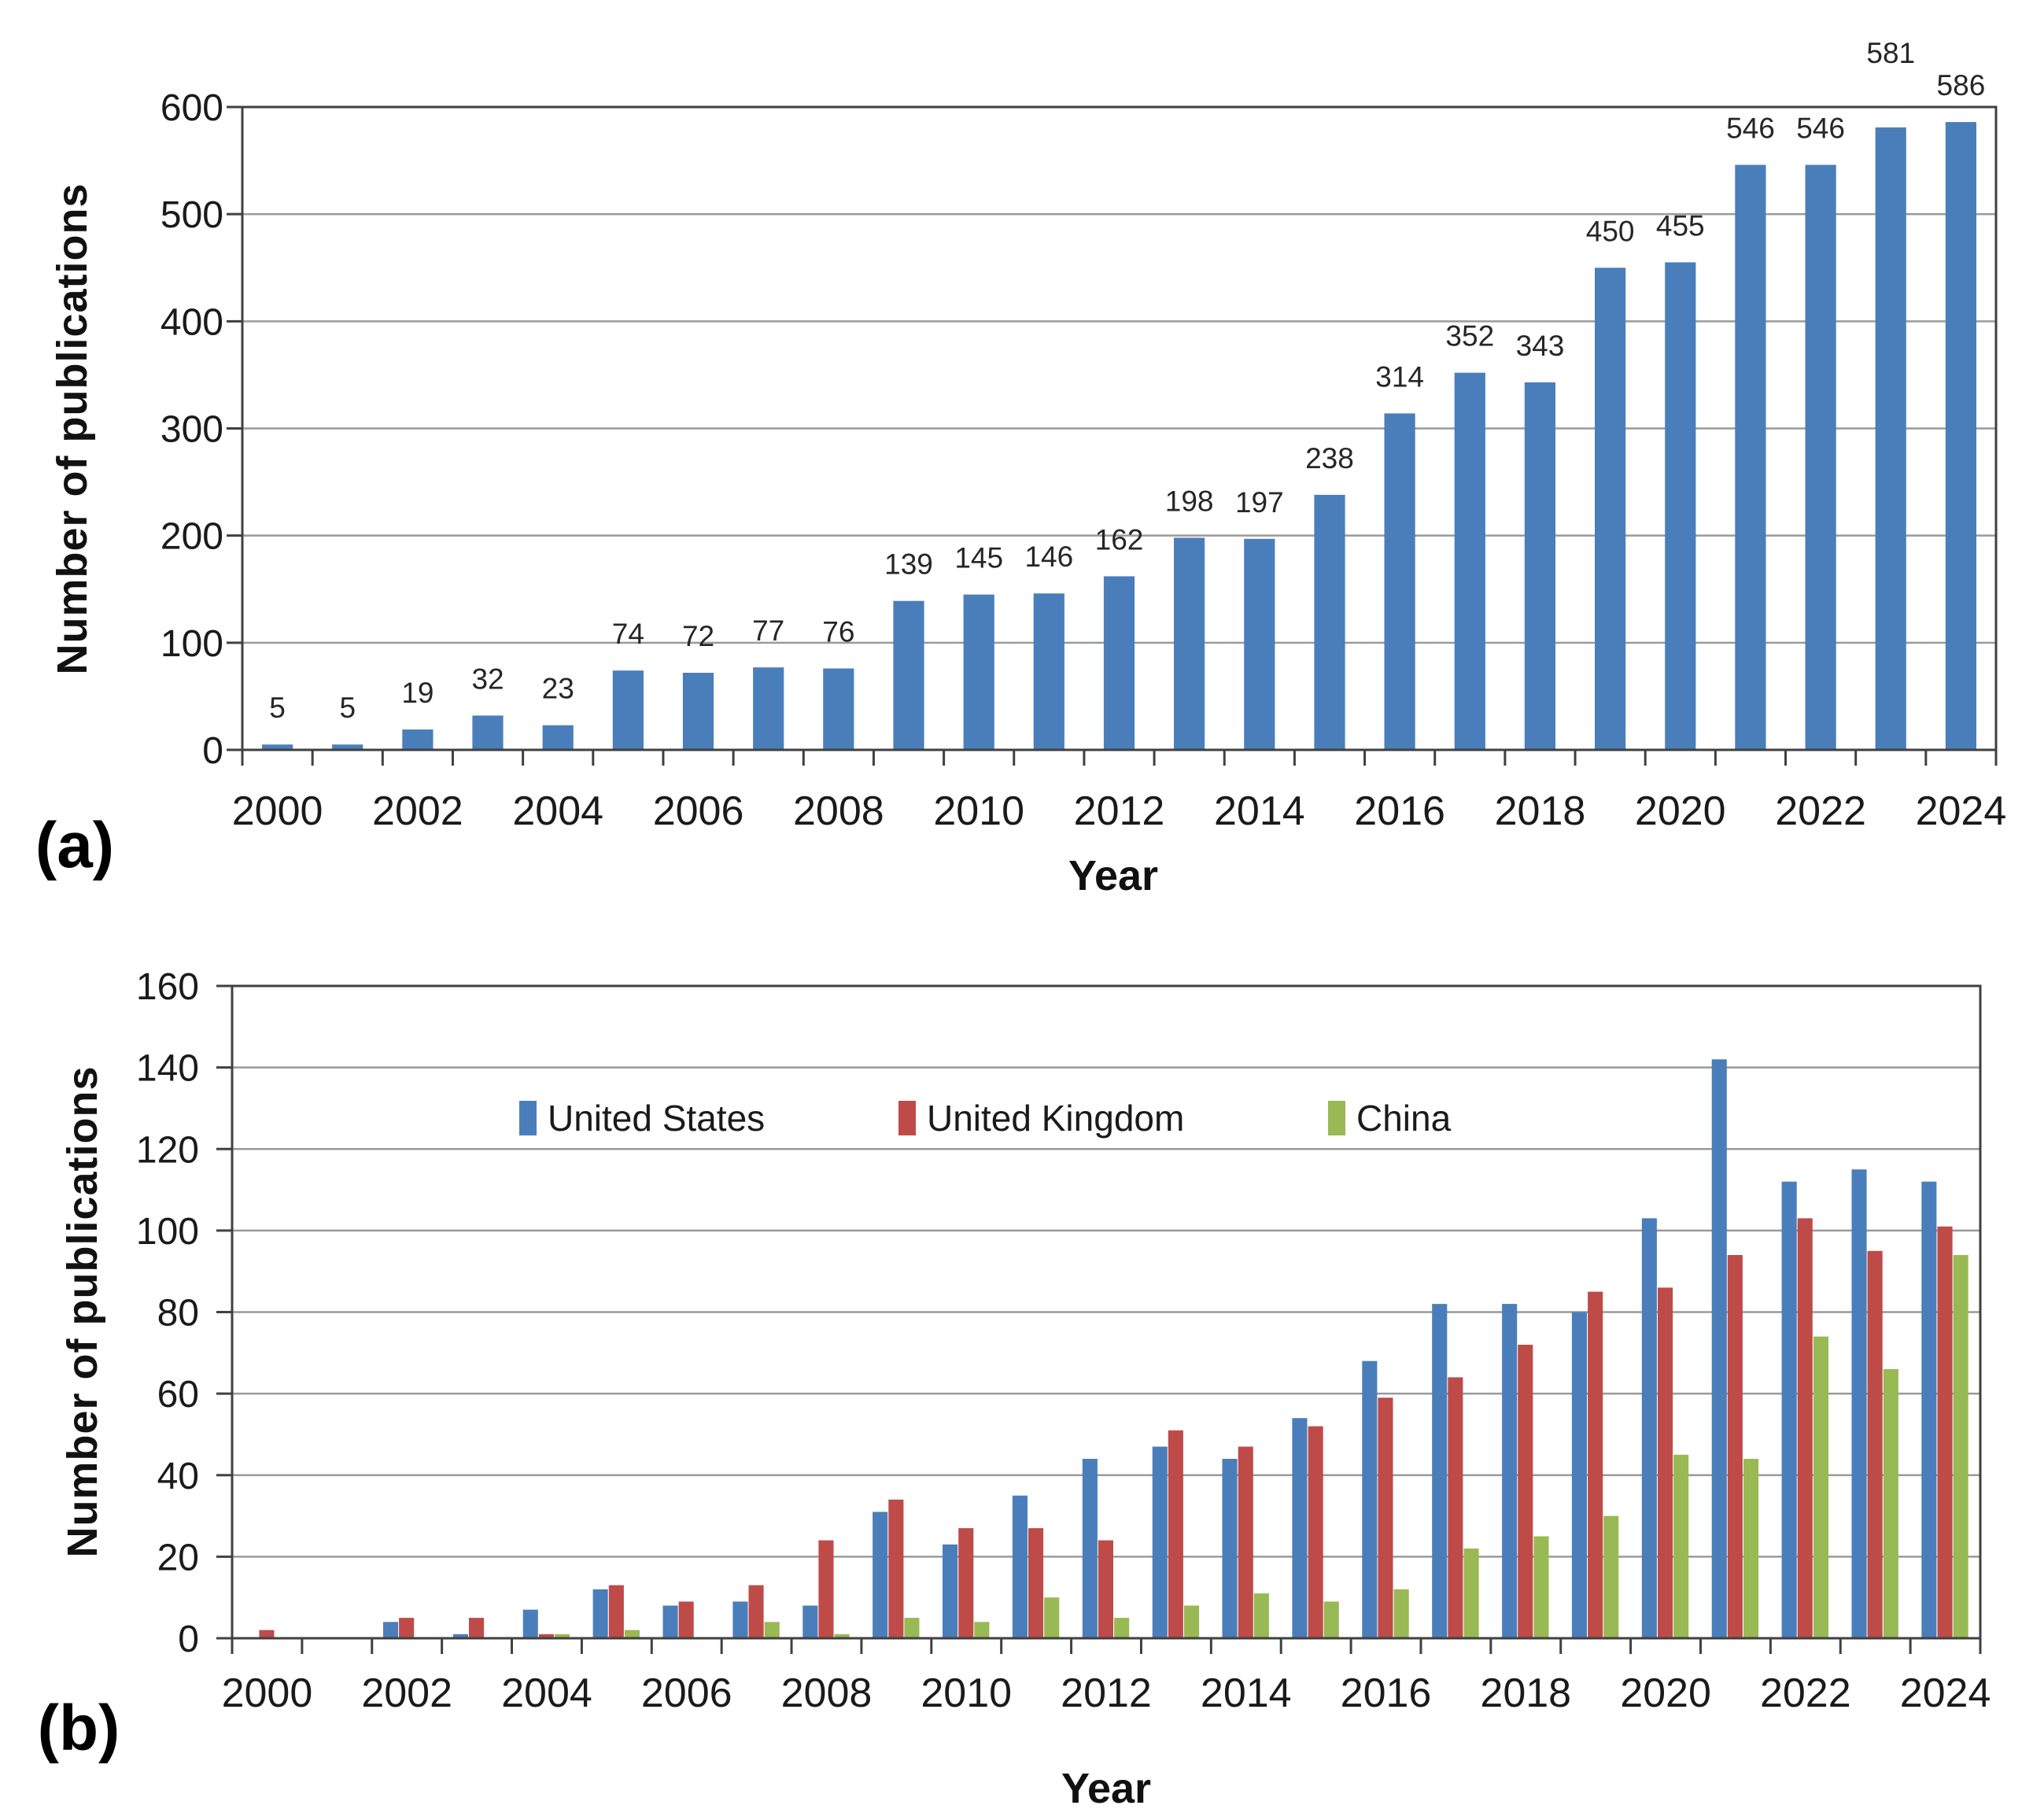 The image size is (2033, 1820). What do you see at coordinates (191, 644) in the screenshot?
I see `y-tick-label: 100` at bounding box center [191, 644].